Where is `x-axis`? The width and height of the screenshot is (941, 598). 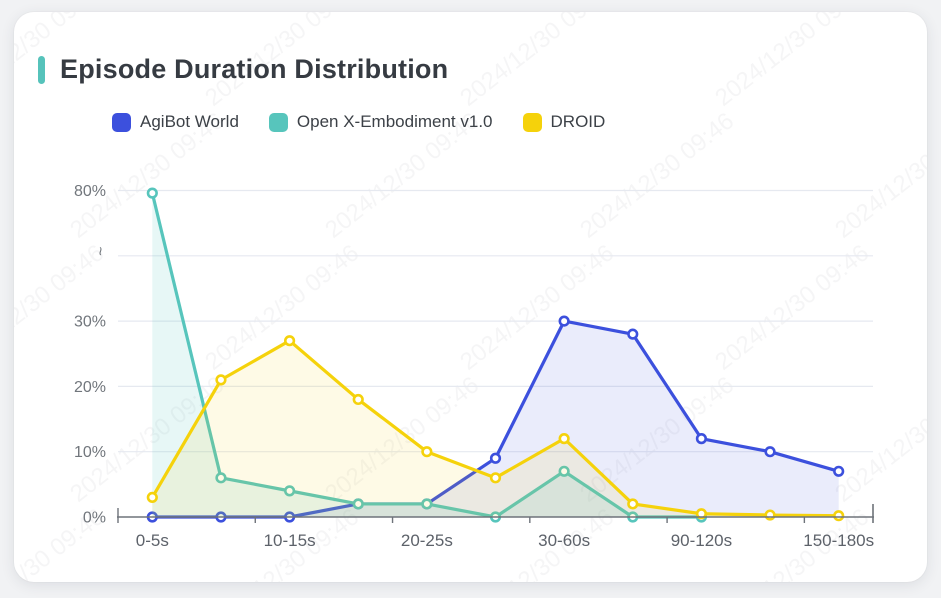
x-axis is located at coordinates (495, 513).